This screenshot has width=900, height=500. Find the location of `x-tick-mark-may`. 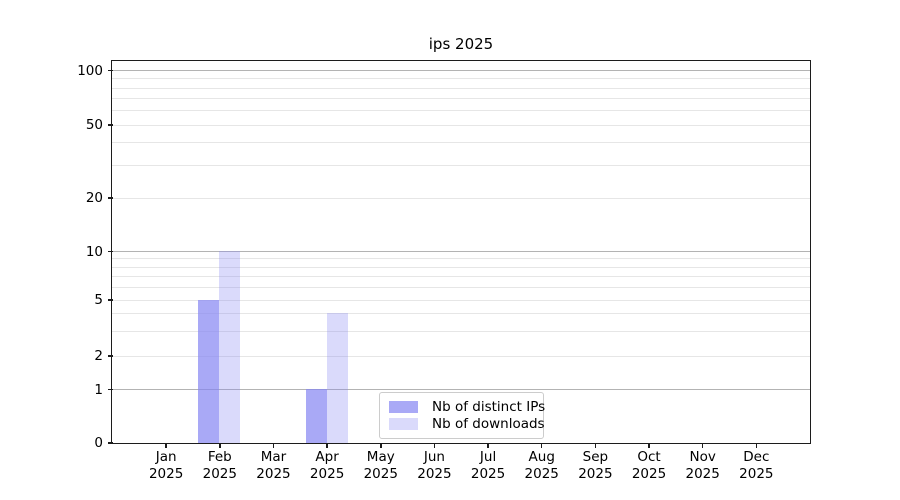

x-tick-mark-may is located at coordinates (381, 445).